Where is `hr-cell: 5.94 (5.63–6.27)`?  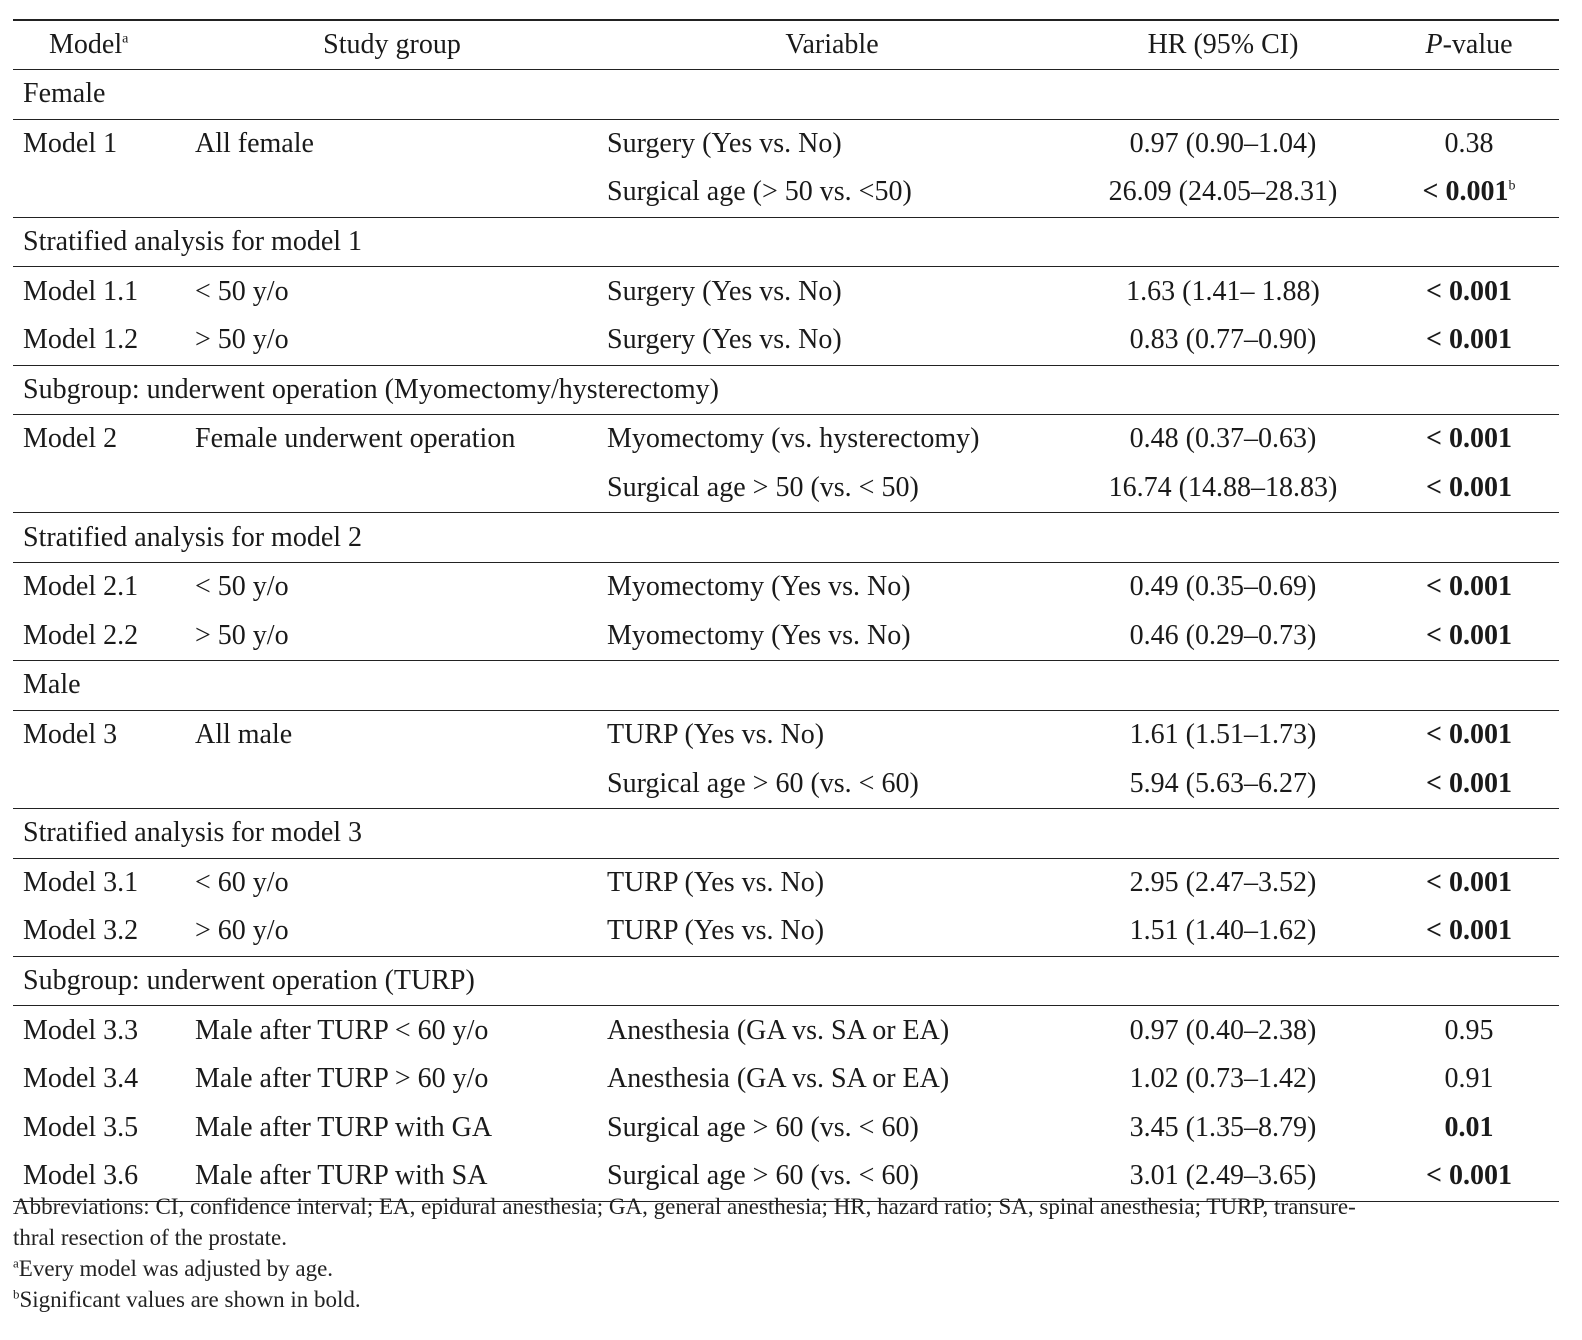
hr-cell: 5.94 (5.63–6.27) is located at coordinates (1223, 784).